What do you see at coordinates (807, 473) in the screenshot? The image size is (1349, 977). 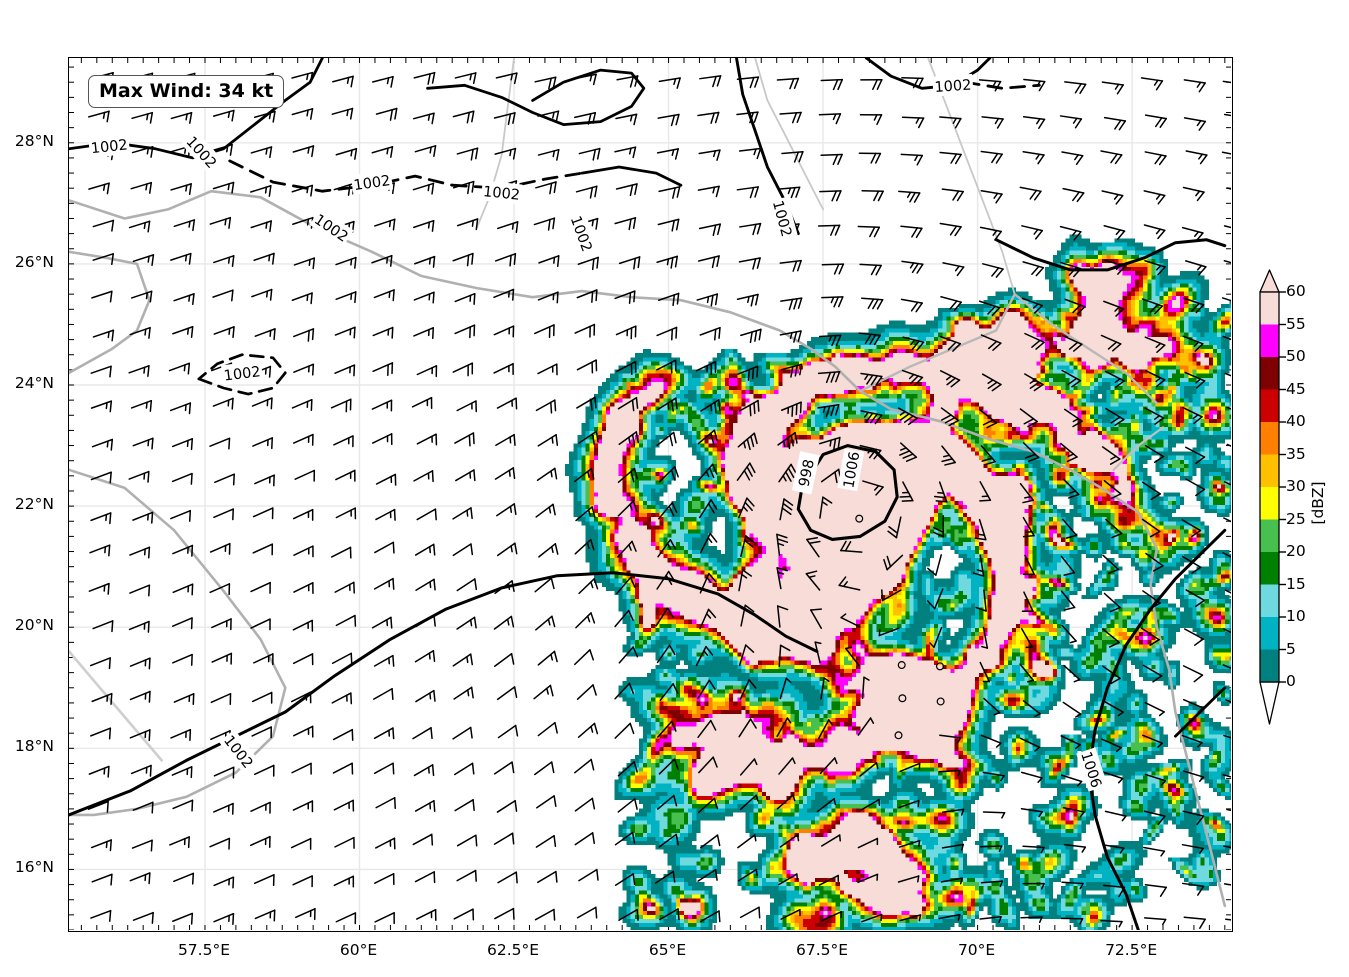 I see `contour-label: 998` at bounding box center [807, 473].